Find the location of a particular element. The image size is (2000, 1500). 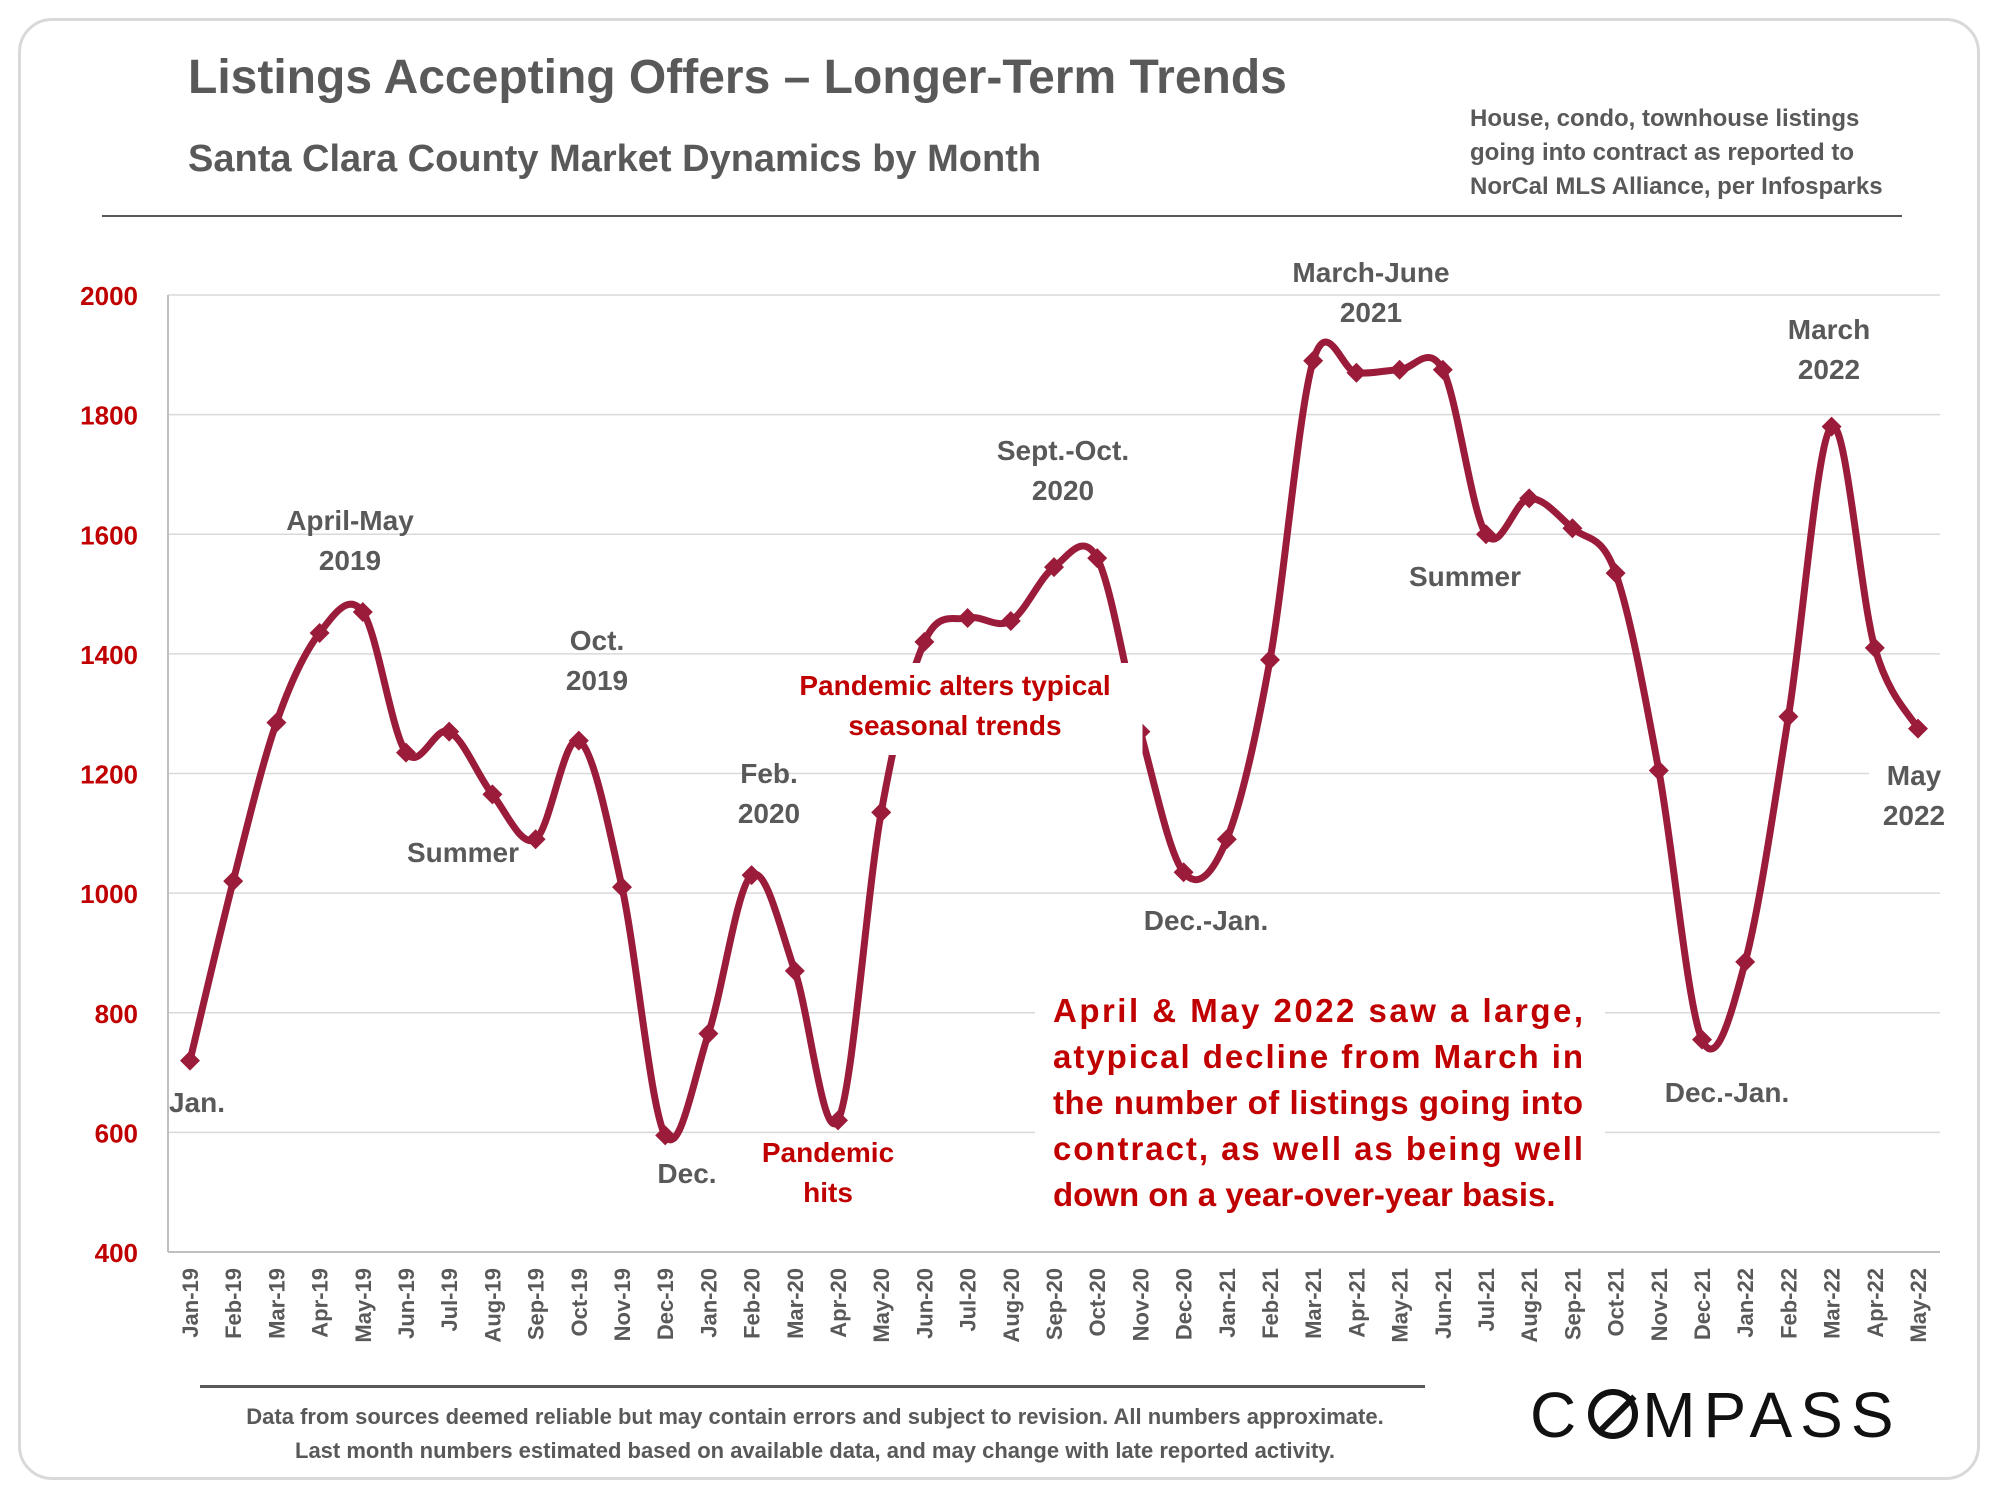

x-tick-label: Feb-20 is located at coordinates (752, 1303).